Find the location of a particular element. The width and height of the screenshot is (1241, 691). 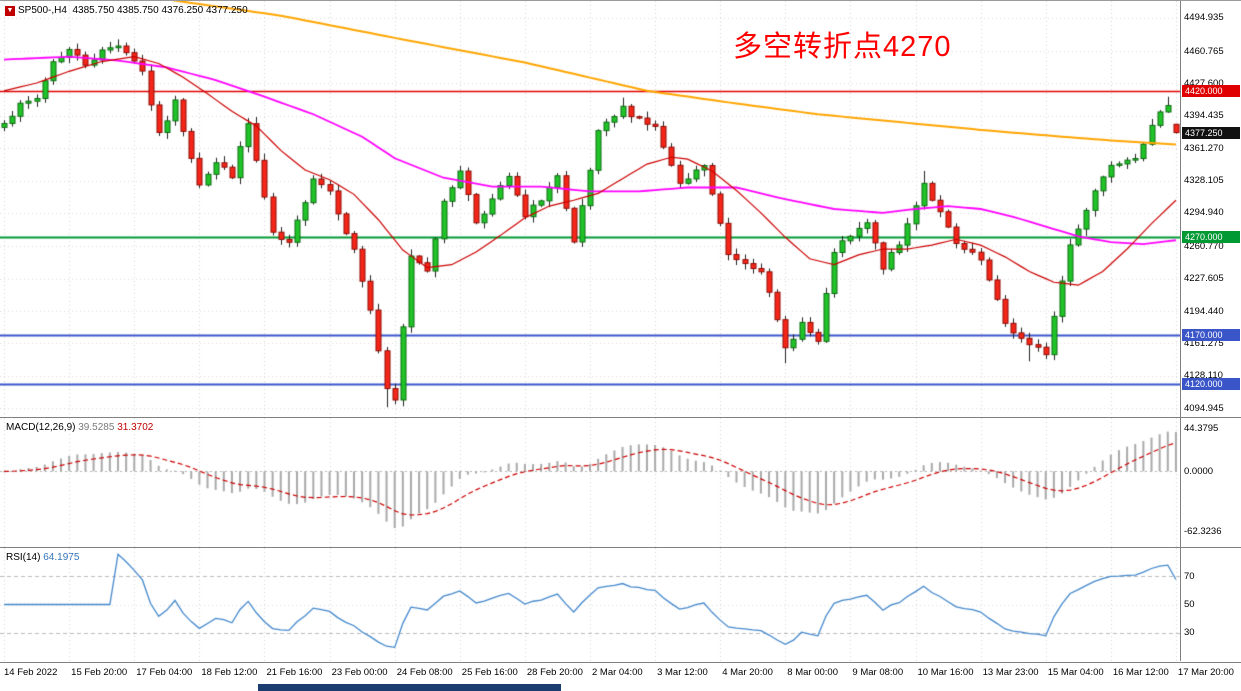

time-label: 2 Mar 04:00 is located at coordinates (617, 672).